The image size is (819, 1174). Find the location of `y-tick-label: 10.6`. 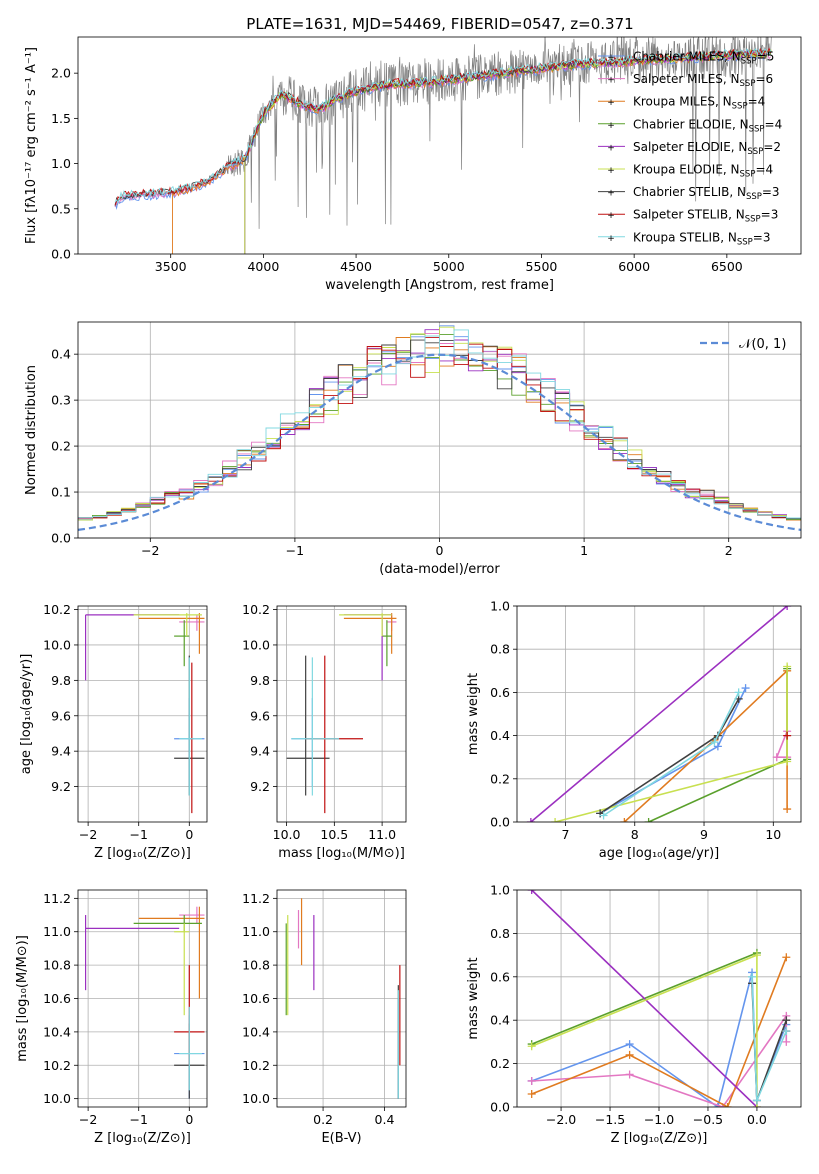

y-tick-label: 10.6 is located at coordinates (57, 998).